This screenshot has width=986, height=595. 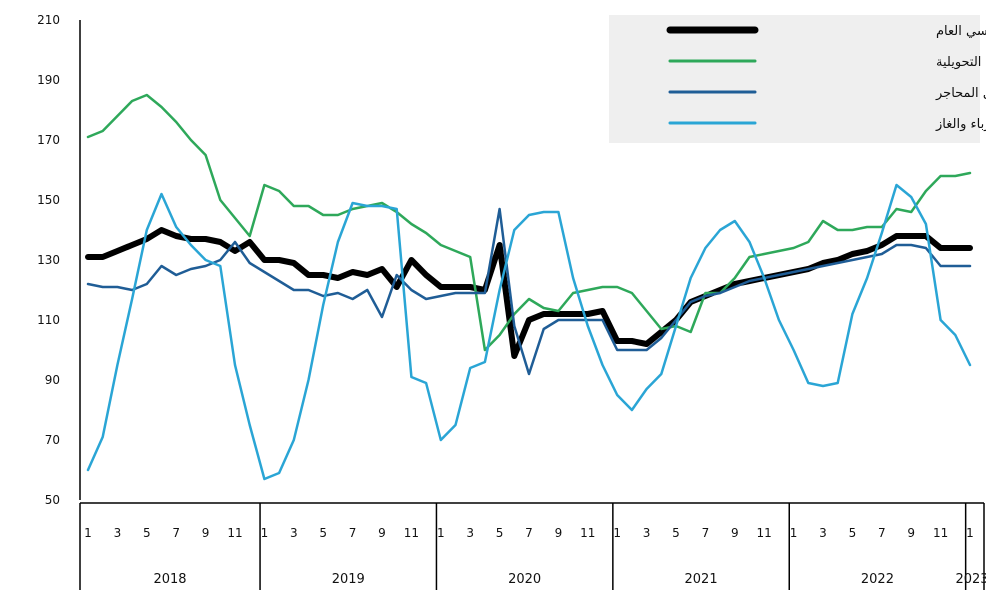 I want to click on y-tick-label-70: 70, so click(x=52, y=440).